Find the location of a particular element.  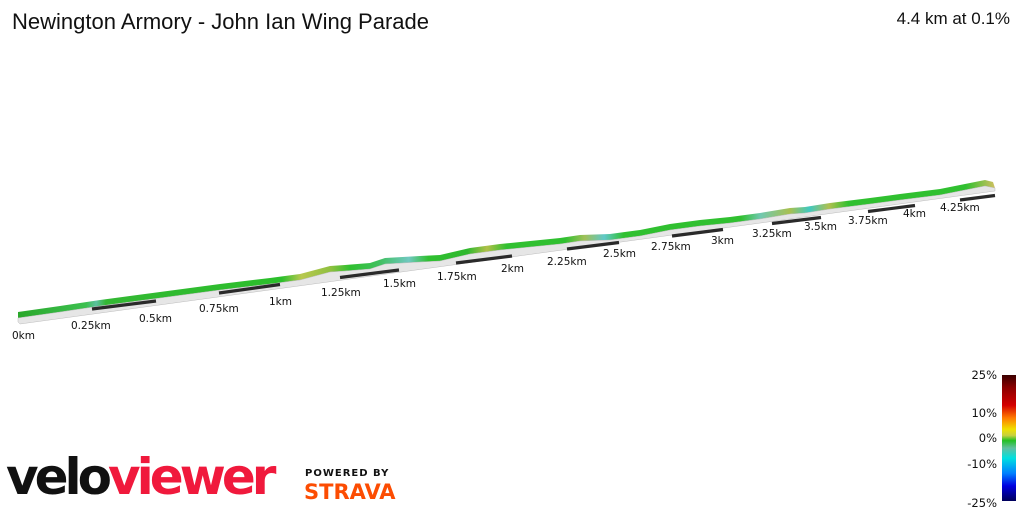

km-label: 2.5km is located at coordinates (619, 254).